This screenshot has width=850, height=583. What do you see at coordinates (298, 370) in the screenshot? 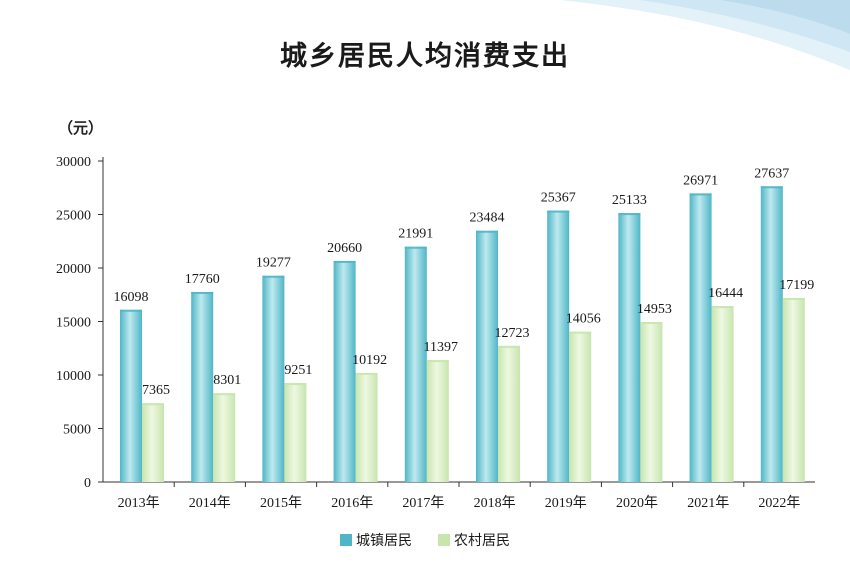
I see `data-label-rural: 9251` at bounding box center [298, 370].